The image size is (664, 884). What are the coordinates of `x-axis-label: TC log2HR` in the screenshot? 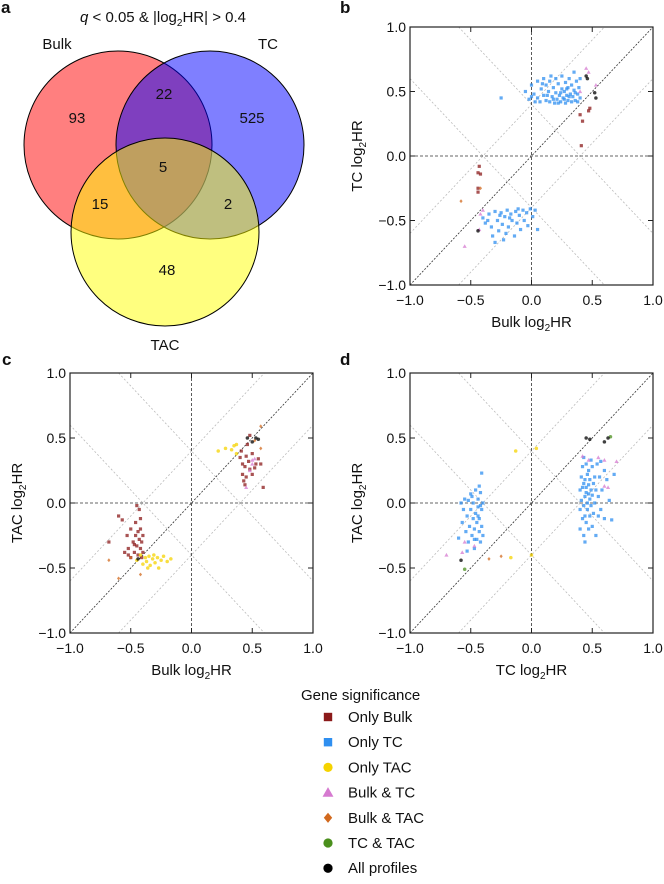 It's located at (532, 672).